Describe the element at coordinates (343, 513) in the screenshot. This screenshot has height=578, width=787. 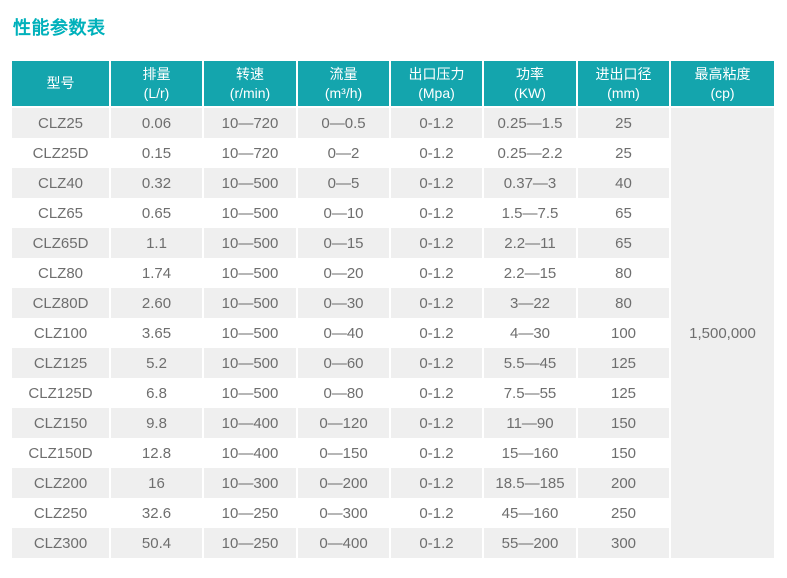
I see `value-cell: 0—300` at that location.